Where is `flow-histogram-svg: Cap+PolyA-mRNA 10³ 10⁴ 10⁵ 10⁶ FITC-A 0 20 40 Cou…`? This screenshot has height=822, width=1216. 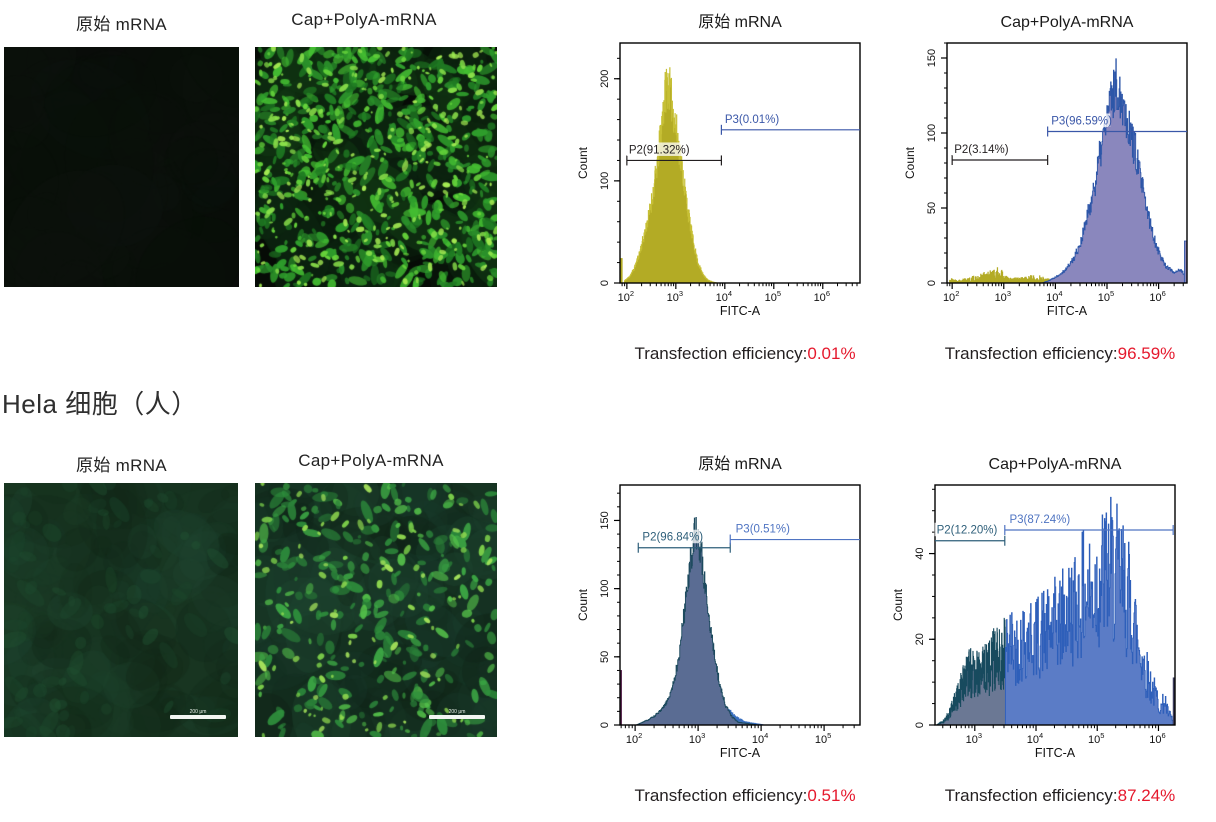
flow-histogram-svg: Cap+PolyA-mRNA 10³ 10⁴ 10⁵ 10⁶ FITC-A 0 20 40 Cou… is located at coordinates (1033, 608).